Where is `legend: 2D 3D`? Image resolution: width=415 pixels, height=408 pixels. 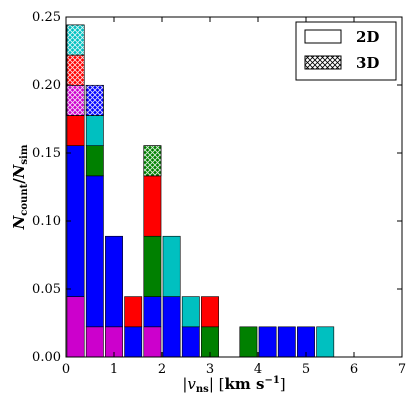
legend: 2D 3D is located at coordinates (346, 51).